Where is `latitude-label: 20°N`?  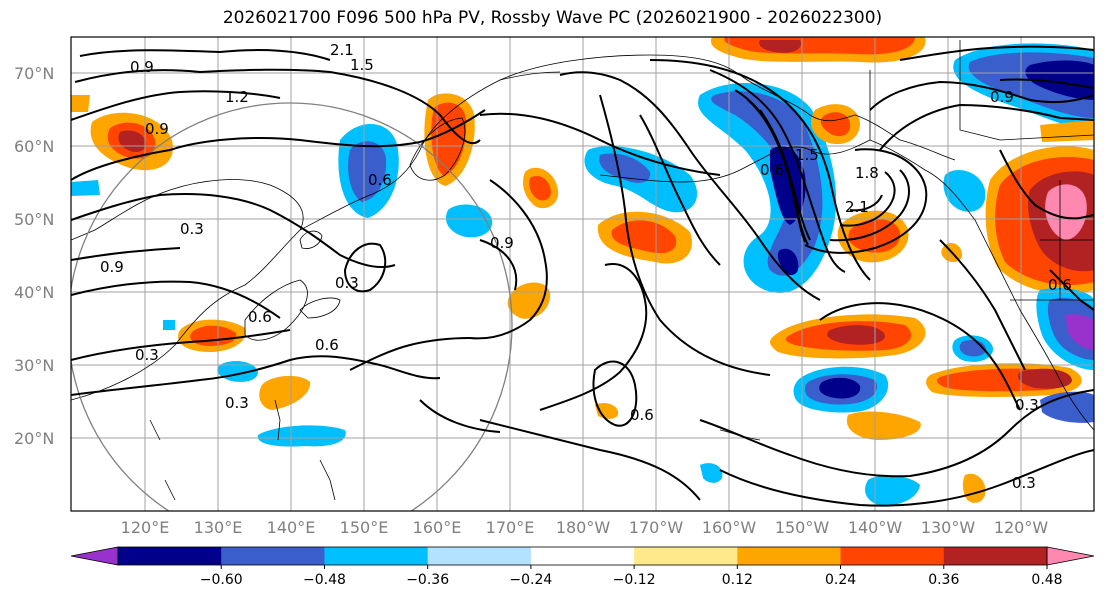
latitude-label: 20°N is located at coordinates (34, 438).